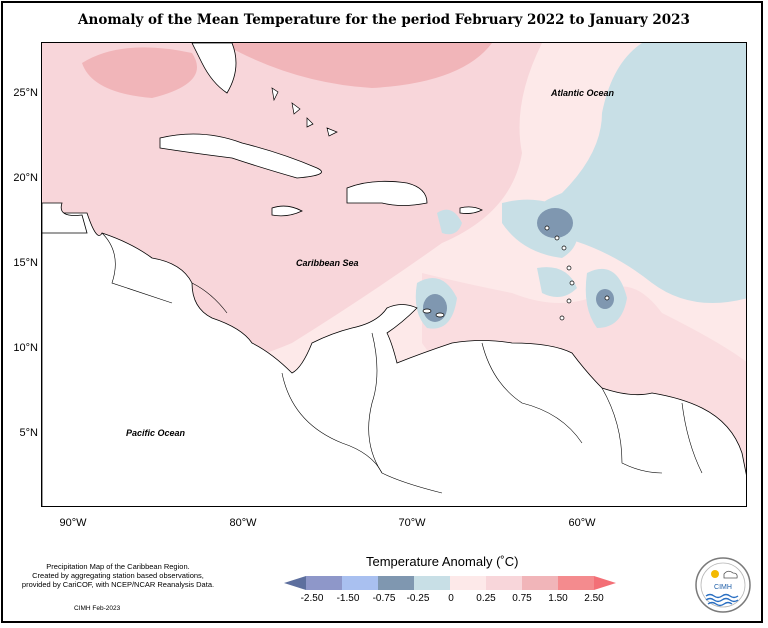 The width and height of the screenshot is (768, 628). Describe the element at coordinates (97, 608) in the screenshot. I see `credit-text: CIMH Feb-2023` at that location.